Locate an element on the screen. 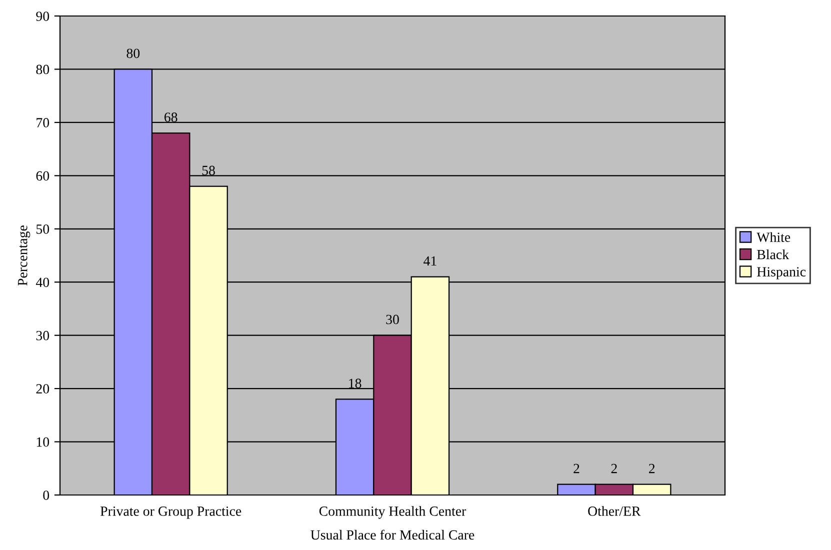 Image resolution: width=831 pixels, height=550 pixels. y-tick-label: 50 is located at coordinates (43, 229).